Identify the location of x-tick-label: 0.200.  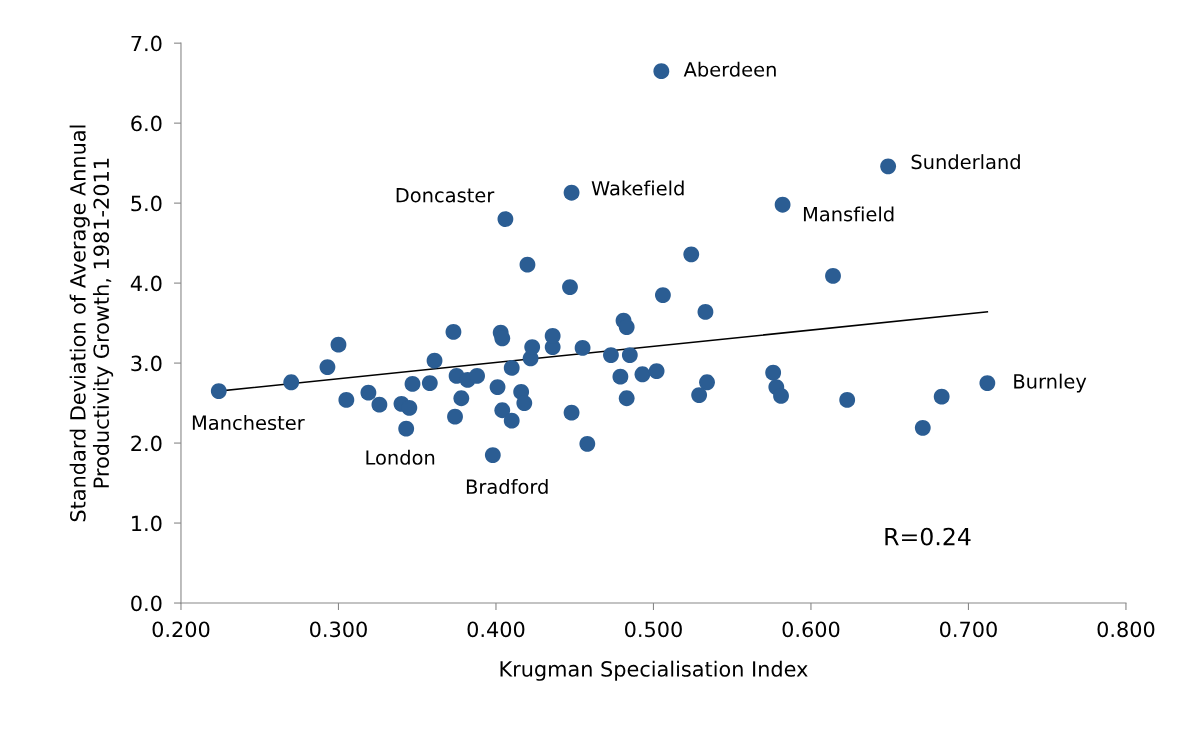
(181, 629).